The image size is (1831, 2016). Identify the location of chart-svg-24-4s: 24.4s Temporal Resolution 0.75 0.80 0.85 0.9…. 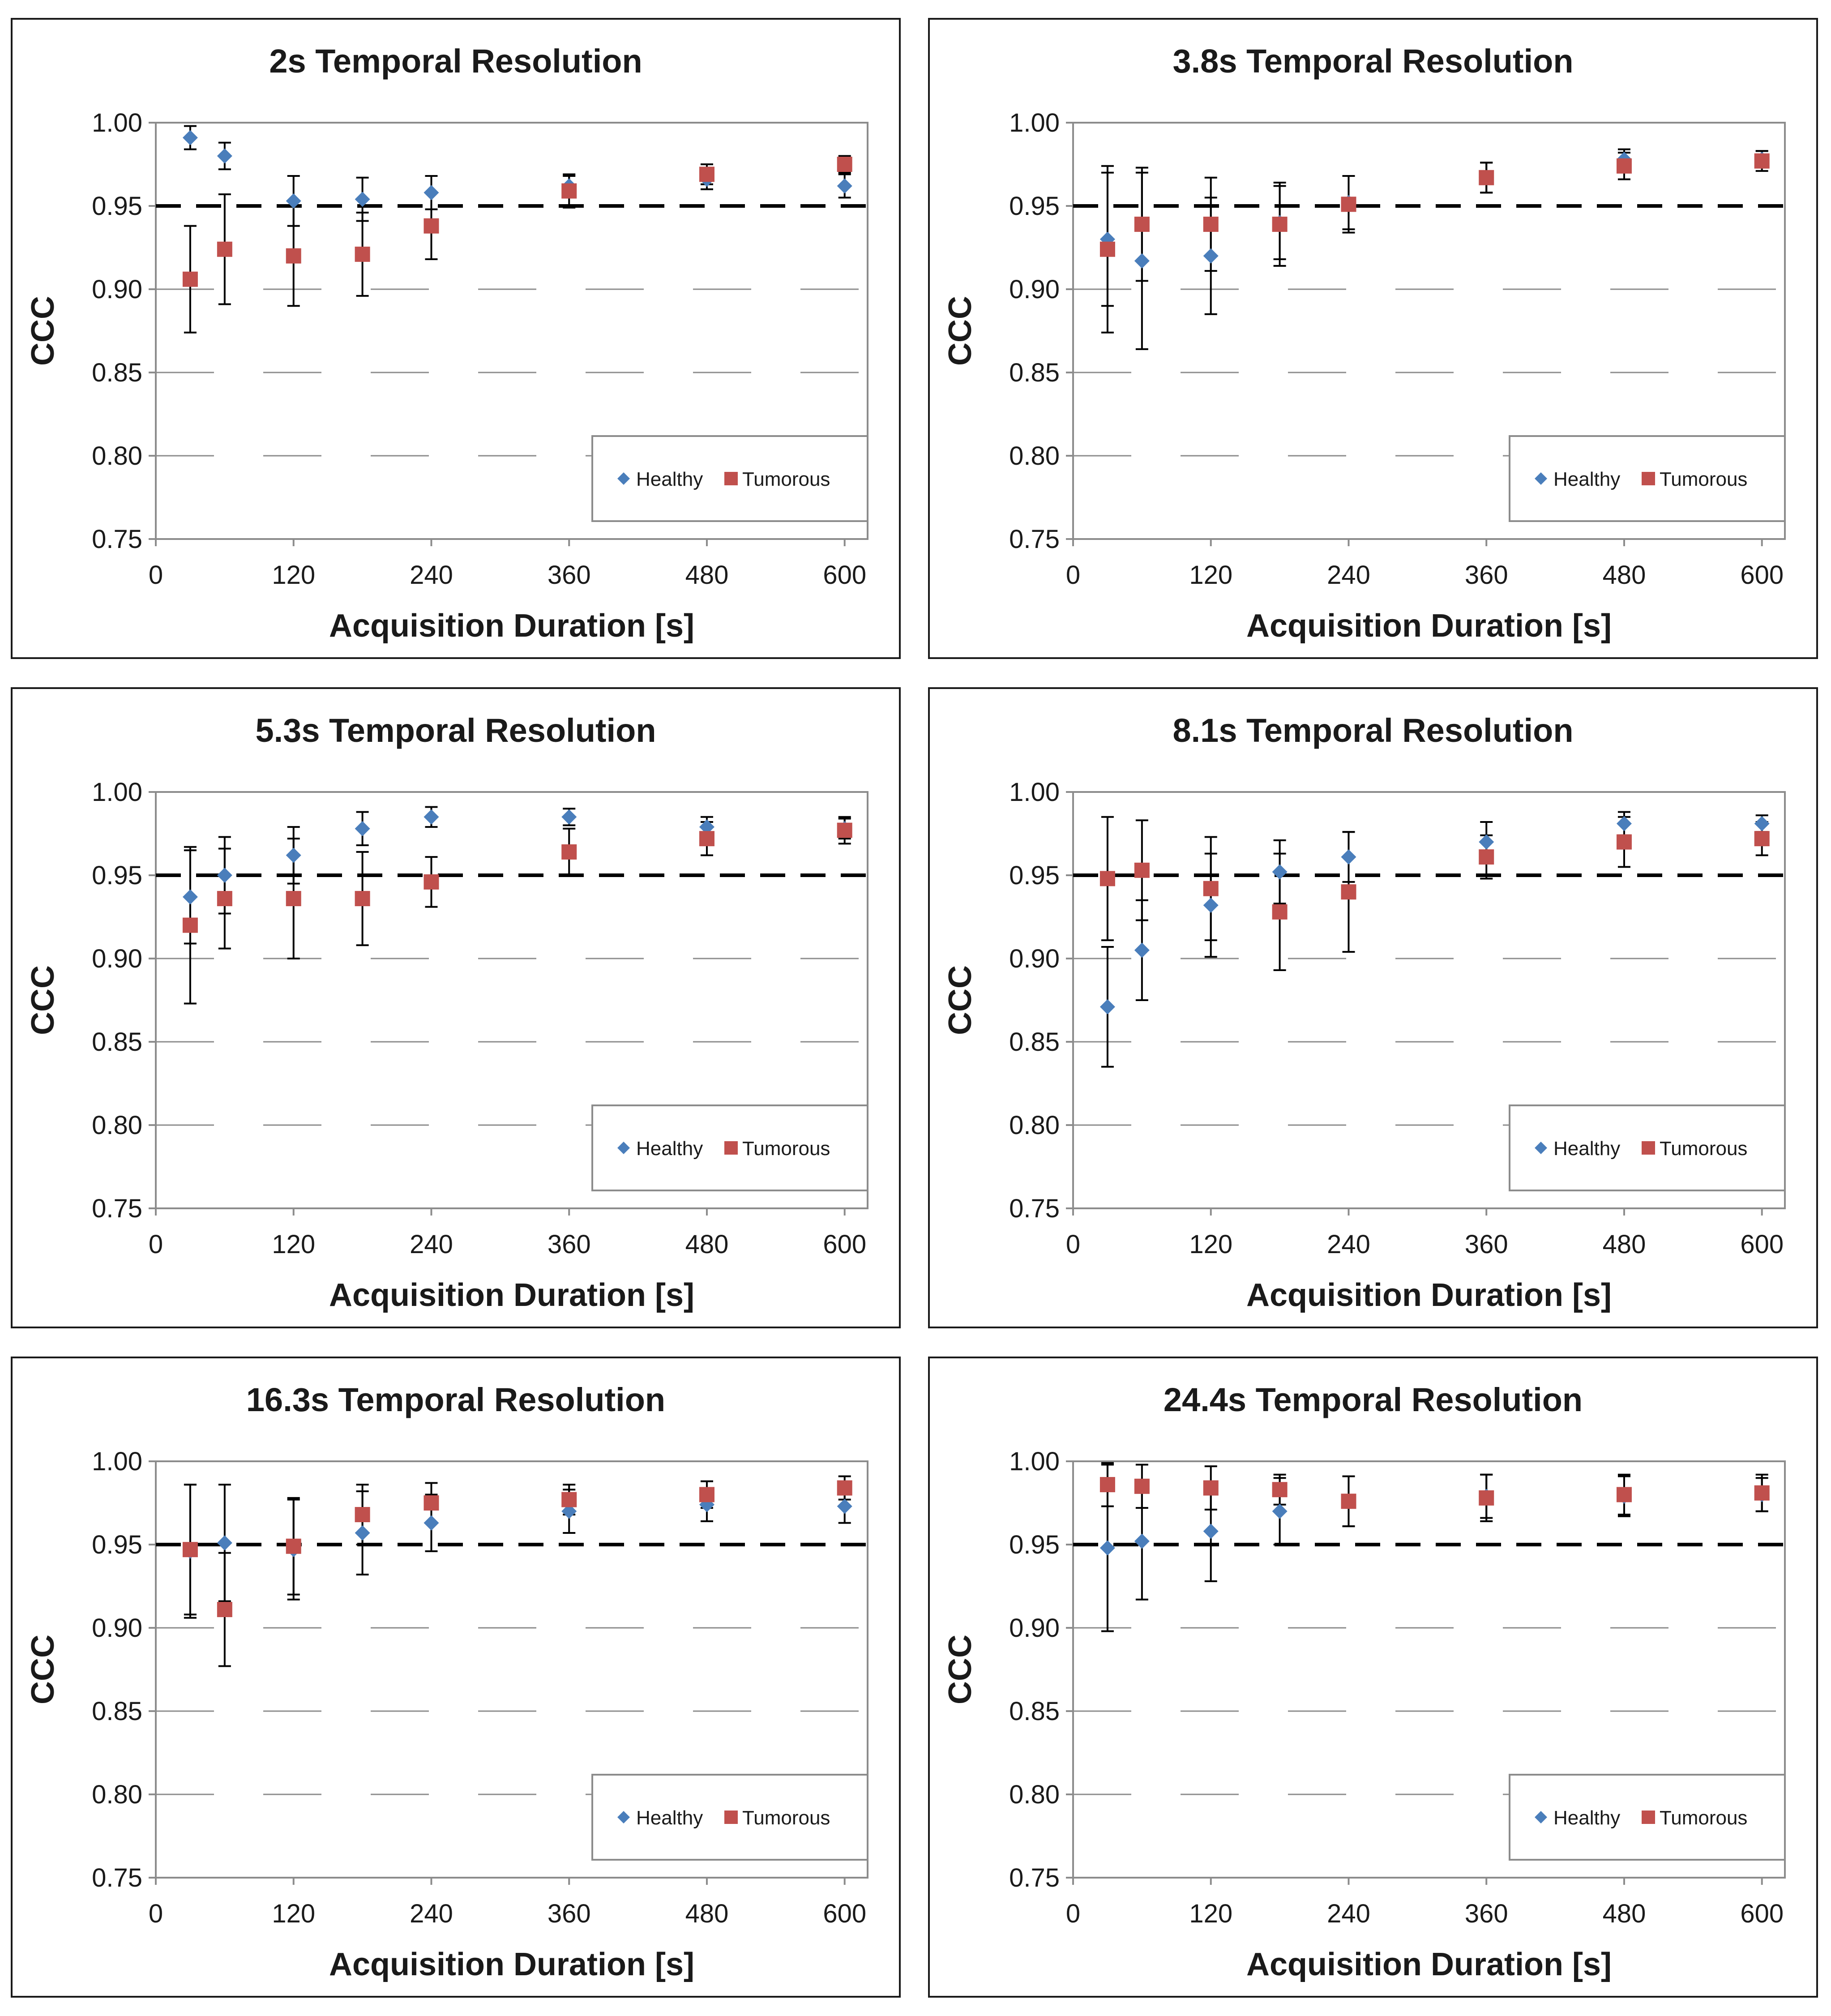
(1364, 1682).